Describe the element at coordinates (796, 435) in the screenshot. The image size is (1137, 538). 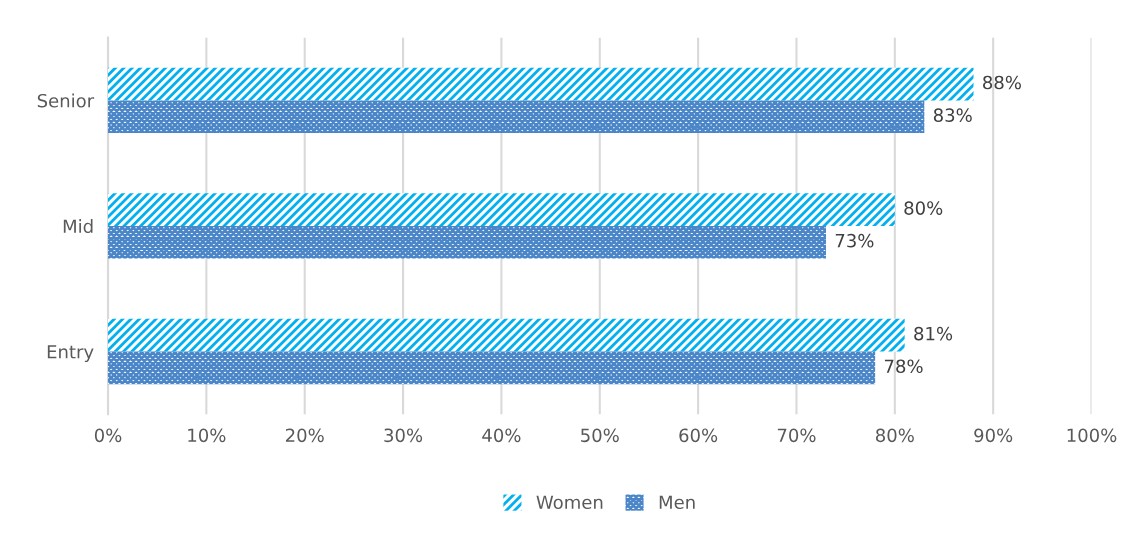
I see `x-tick-label: 70%` at that location.